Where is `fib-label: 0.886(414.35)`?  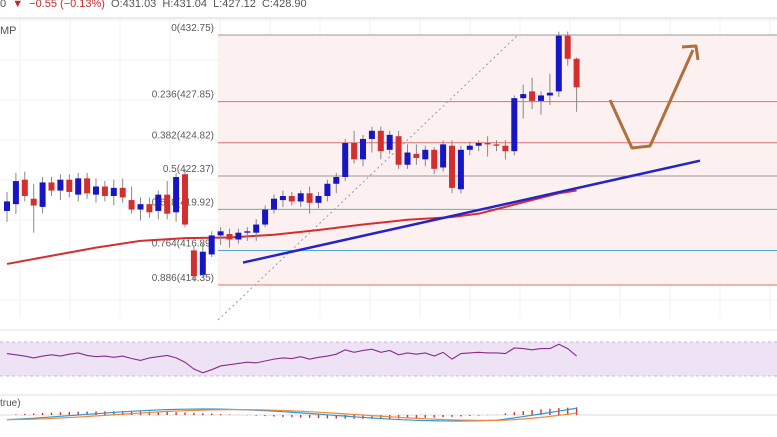
fib-label: 0.886(414.35) is located at coordinates (183, 278).